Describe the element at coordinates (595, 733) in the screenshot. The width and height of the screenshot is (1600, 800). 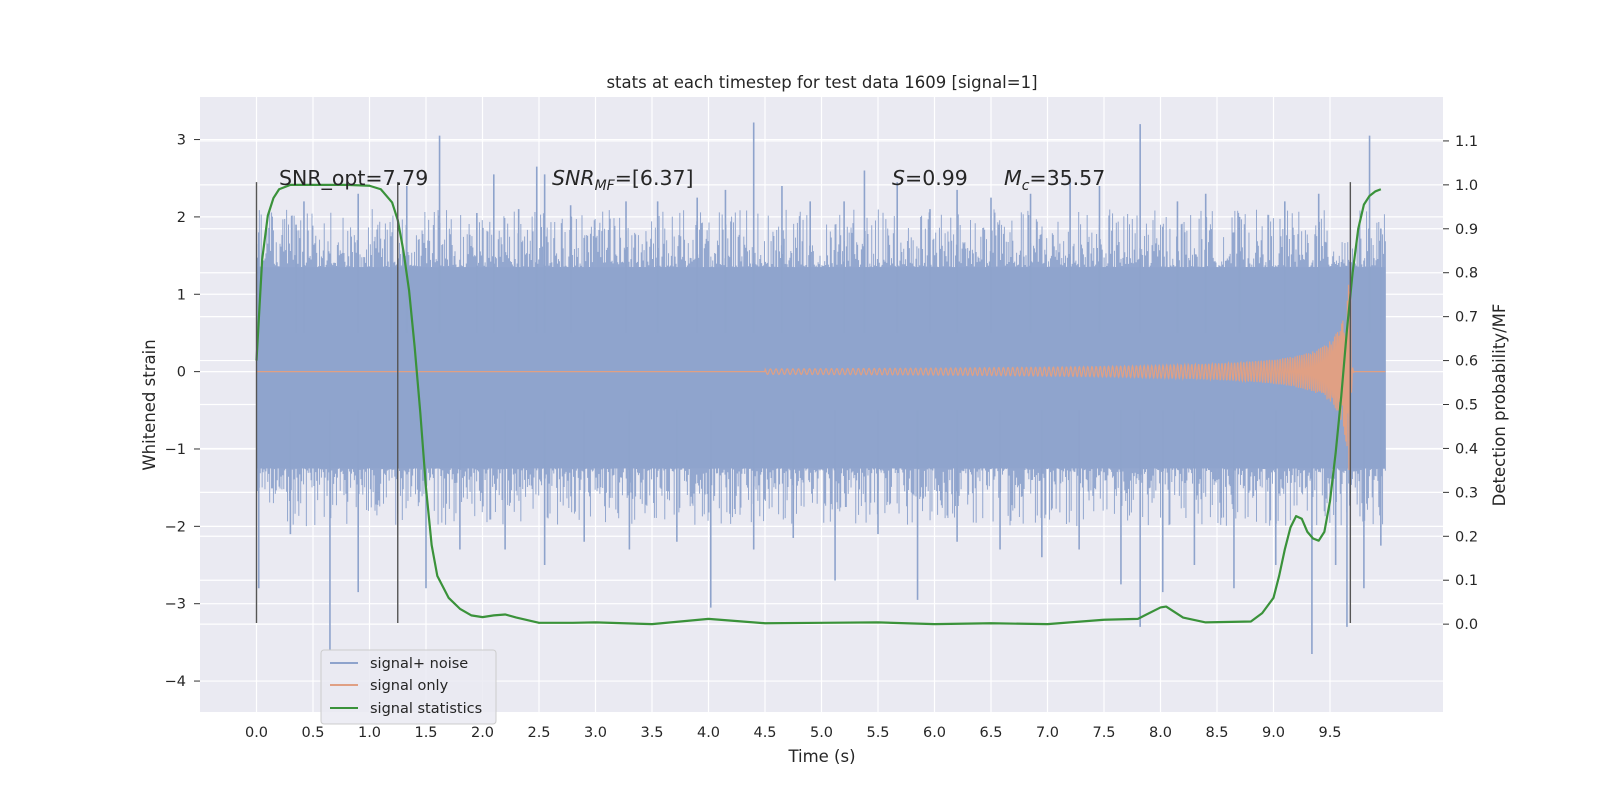
I see `x-tick-label: 3.0` at that location.